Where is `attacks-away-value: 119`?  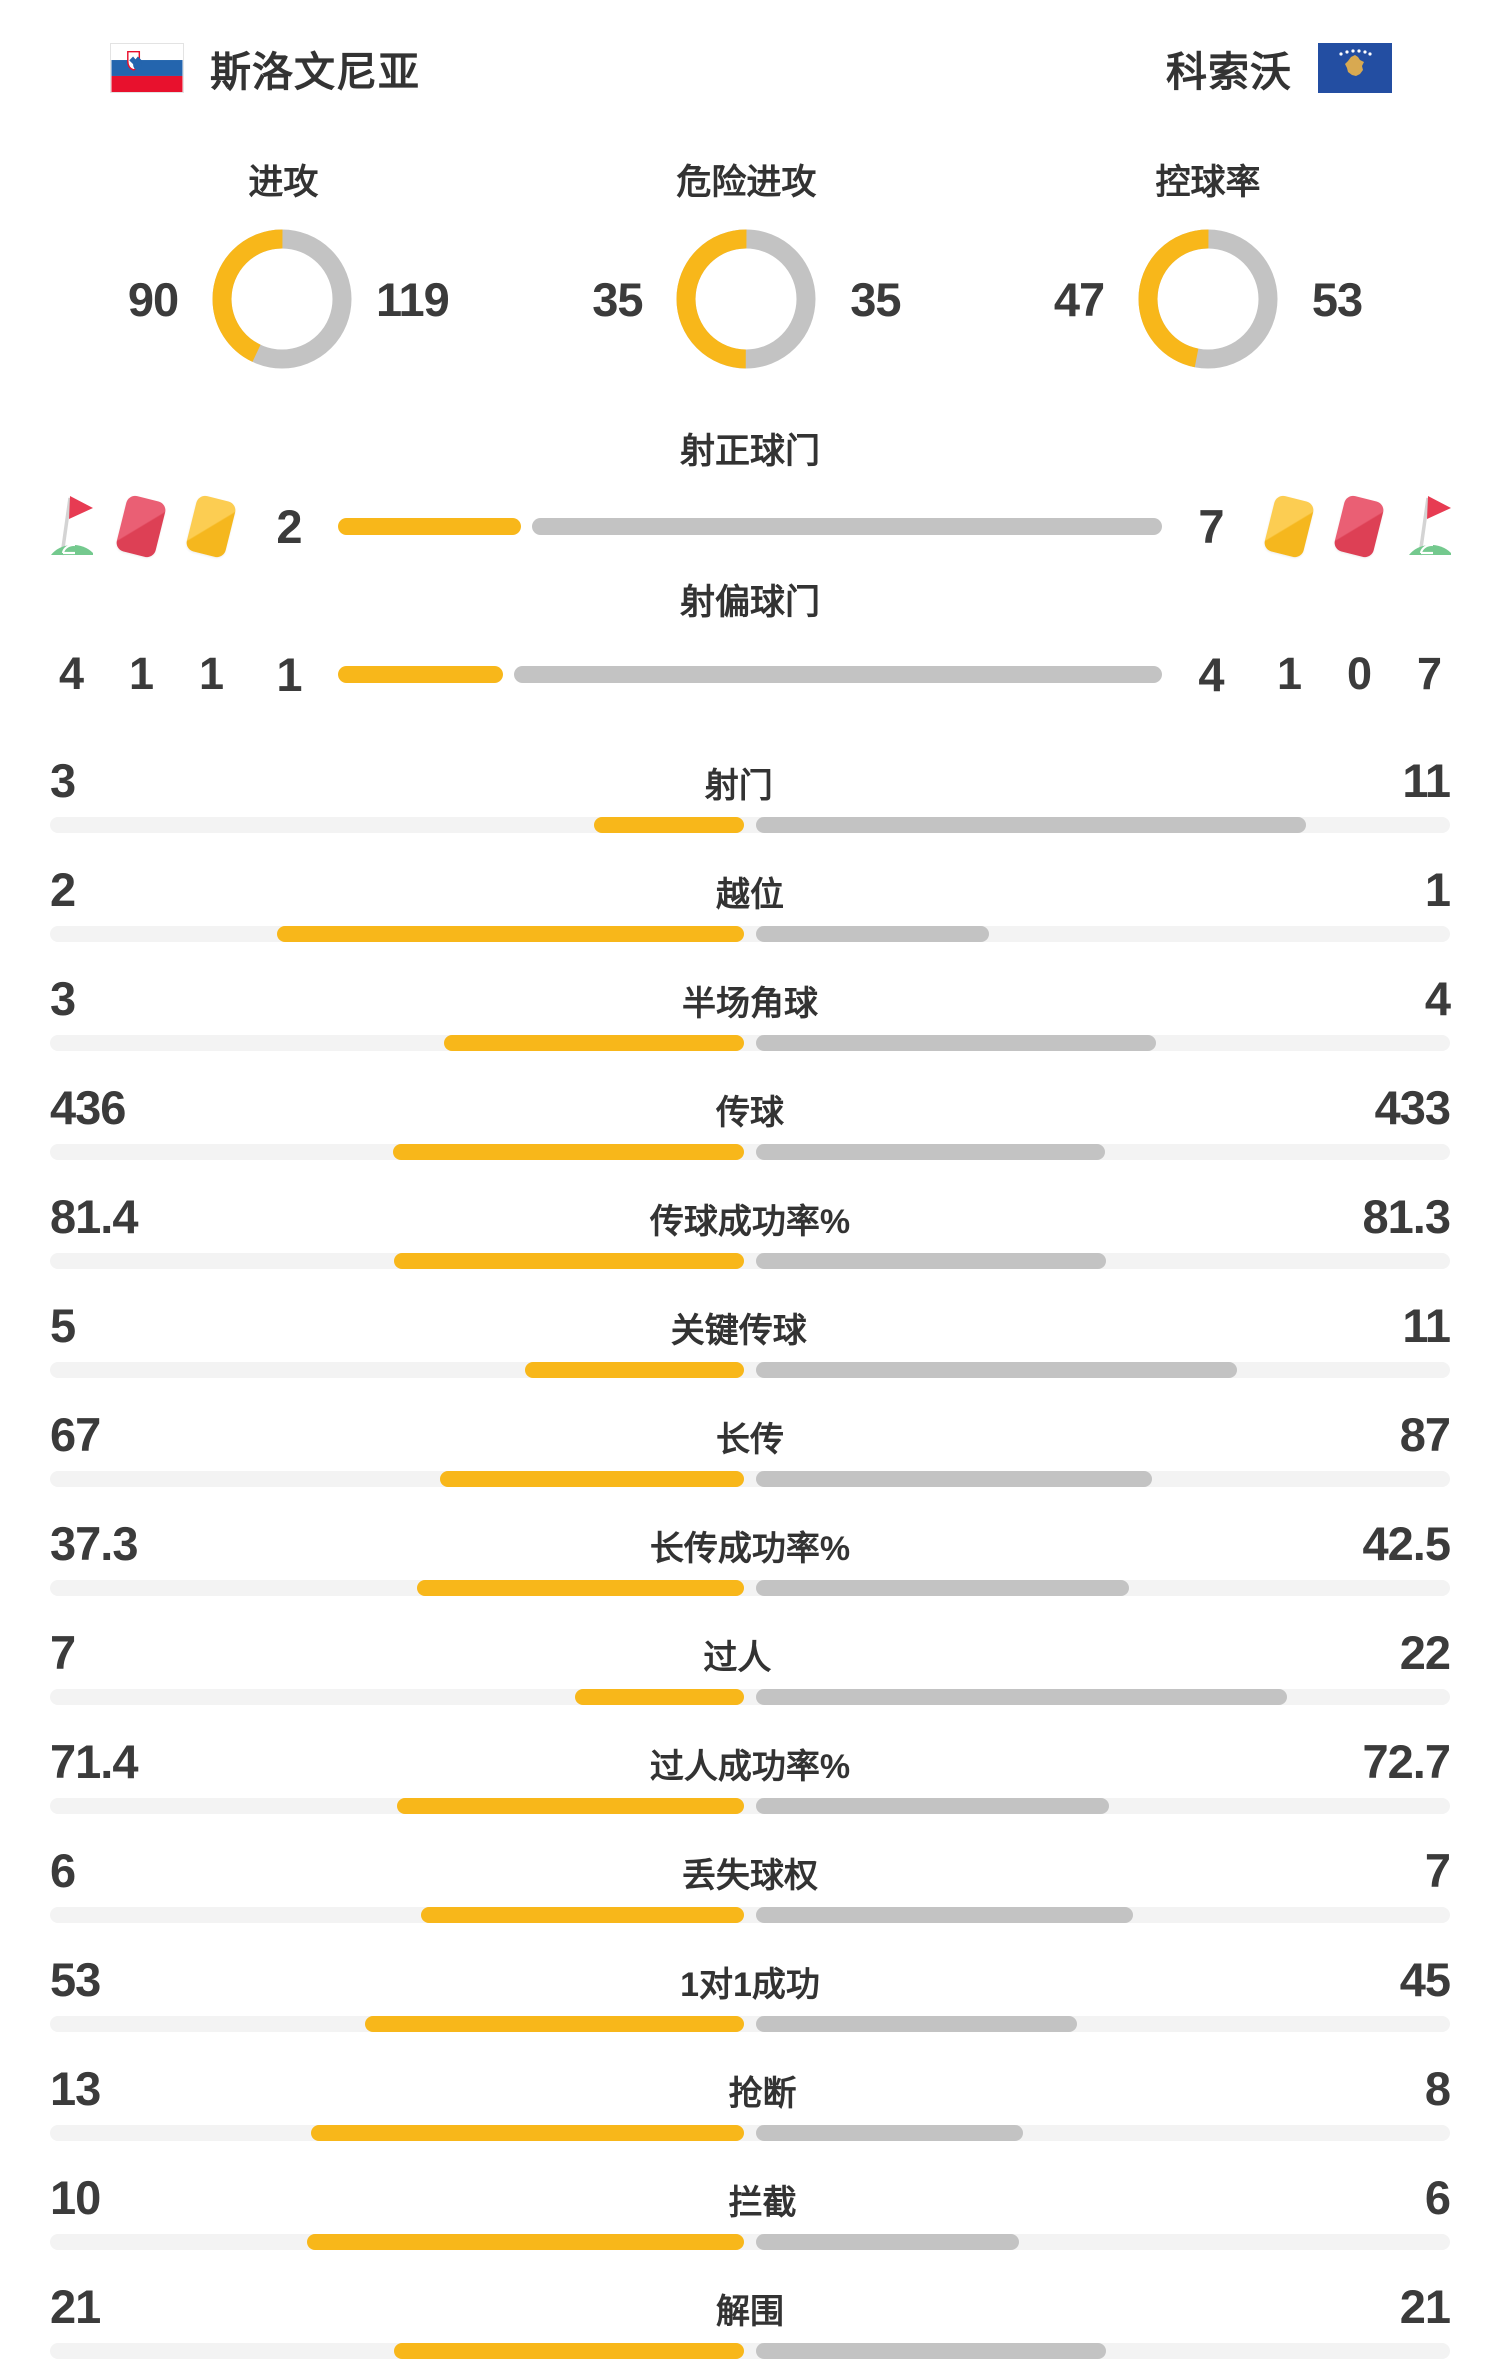
attacks-away-value: 119 is located at coordinates (413, 299).